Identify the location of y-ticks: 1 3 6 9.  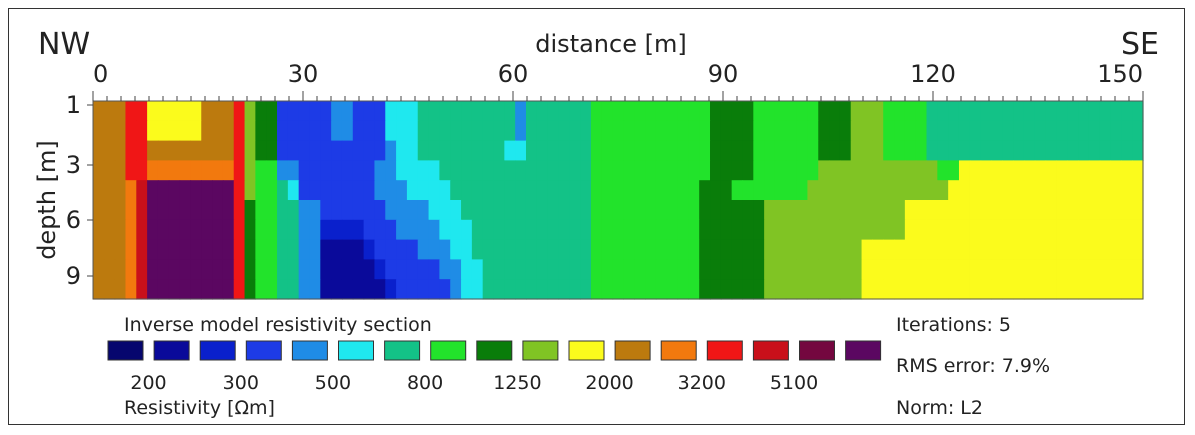
(79, 190).